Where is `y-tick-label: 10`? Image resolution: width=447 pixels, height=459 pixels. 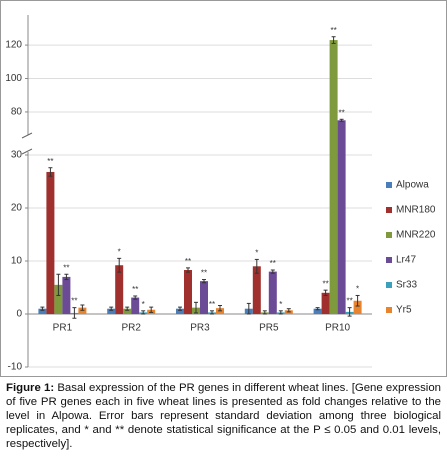
y-tick-label: 10 is located at coordinates (17, 261).